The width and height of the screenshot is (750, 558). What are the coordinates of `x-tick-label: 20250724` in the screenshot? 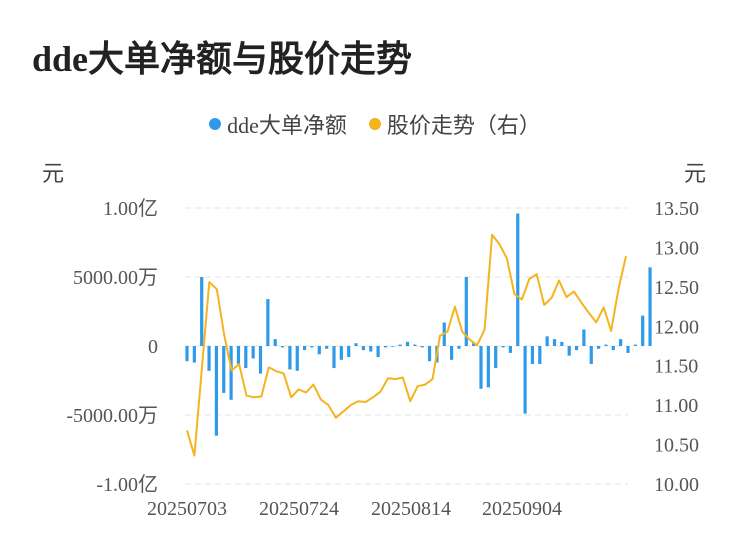 It's located at (299, 509).